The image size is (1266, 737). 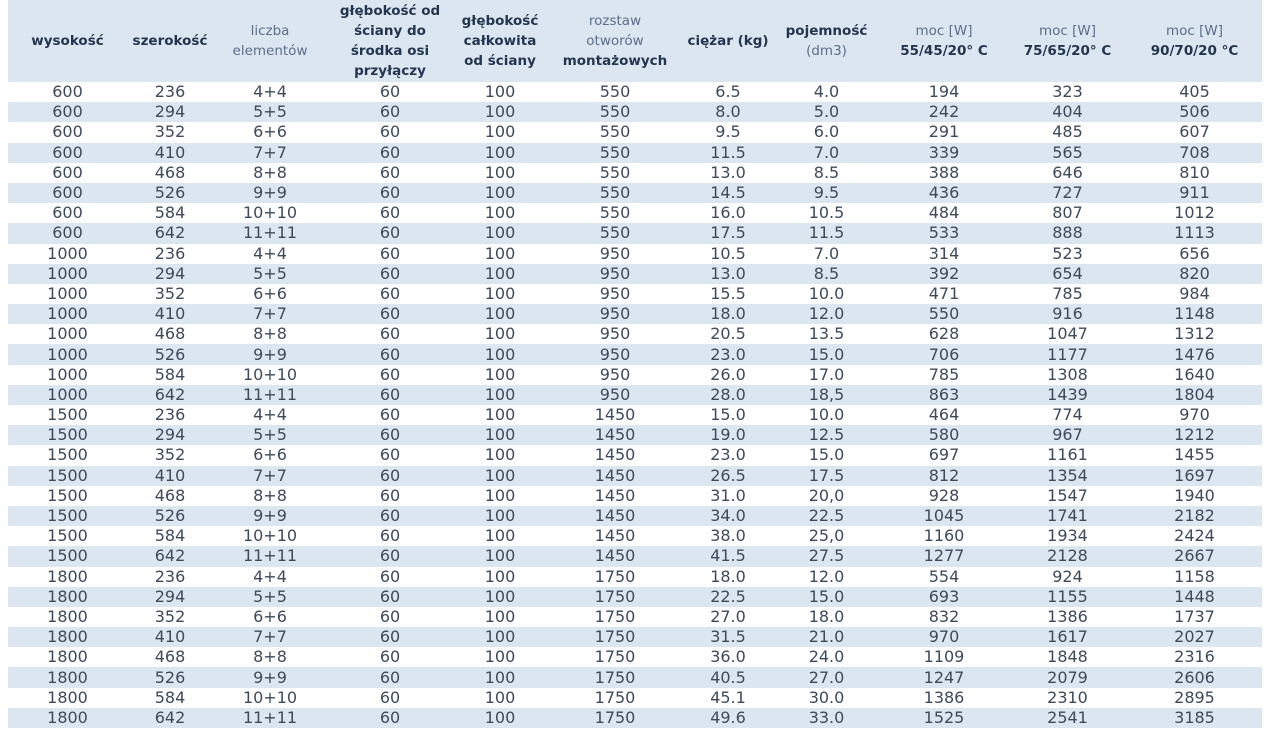 I want to click on table-cell: 607, so click(x=1194, y=132).